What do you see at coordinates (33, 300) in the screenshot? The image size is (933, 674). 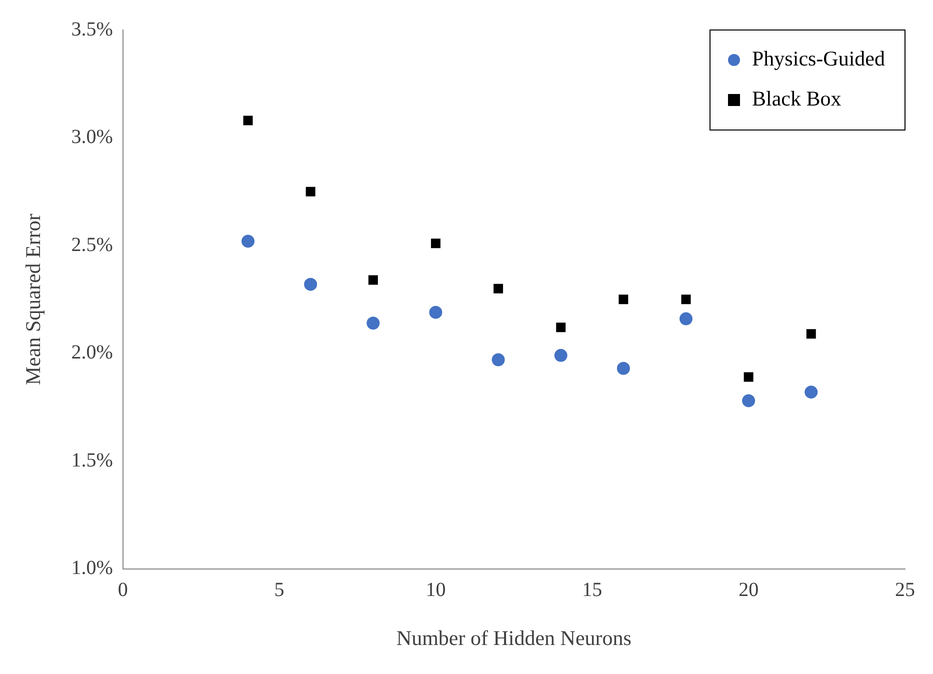 I see `y-axis-title: Mean Squared Error` at bounding box center [33, 300].